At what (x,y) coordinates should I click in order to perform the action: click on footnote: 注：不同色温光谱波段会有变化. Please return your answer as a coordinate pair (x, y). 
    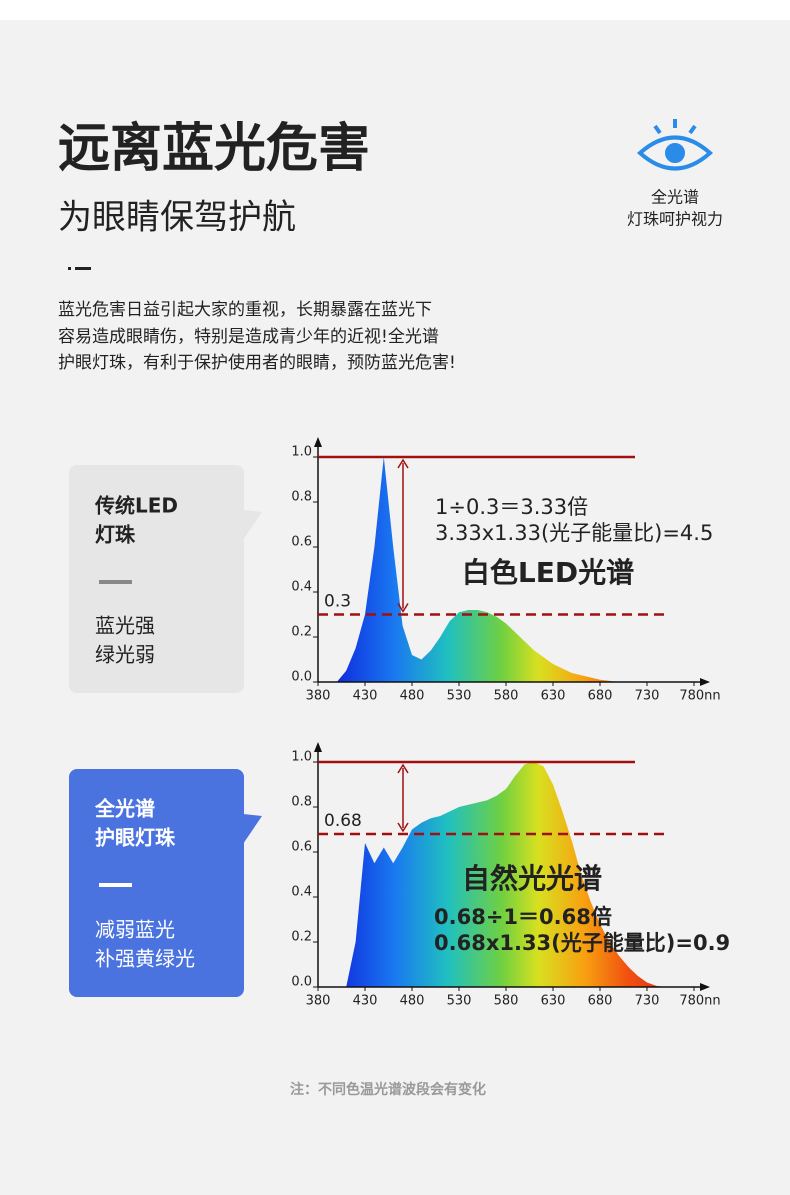
    Looking at the image, I should click on (388, 1089).